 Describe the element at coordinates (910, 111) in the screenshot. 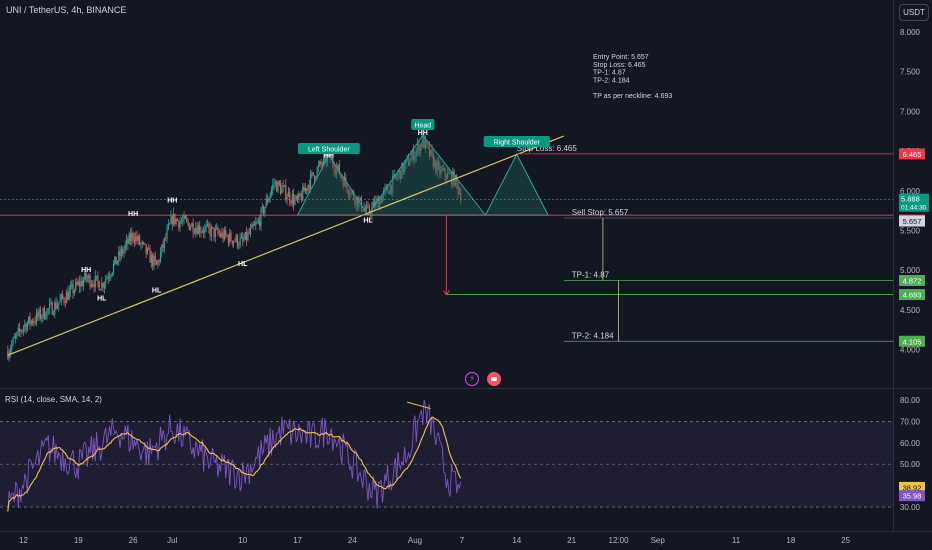

I see `price-tick-label: 7.000` at that location.